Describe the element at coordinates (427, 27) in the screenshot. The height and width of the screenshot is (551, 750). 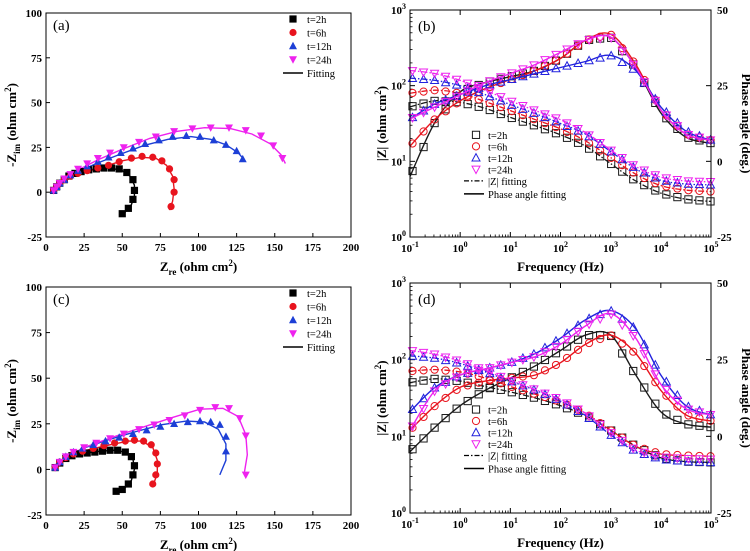
I see `panel-label: (b)` at that location.